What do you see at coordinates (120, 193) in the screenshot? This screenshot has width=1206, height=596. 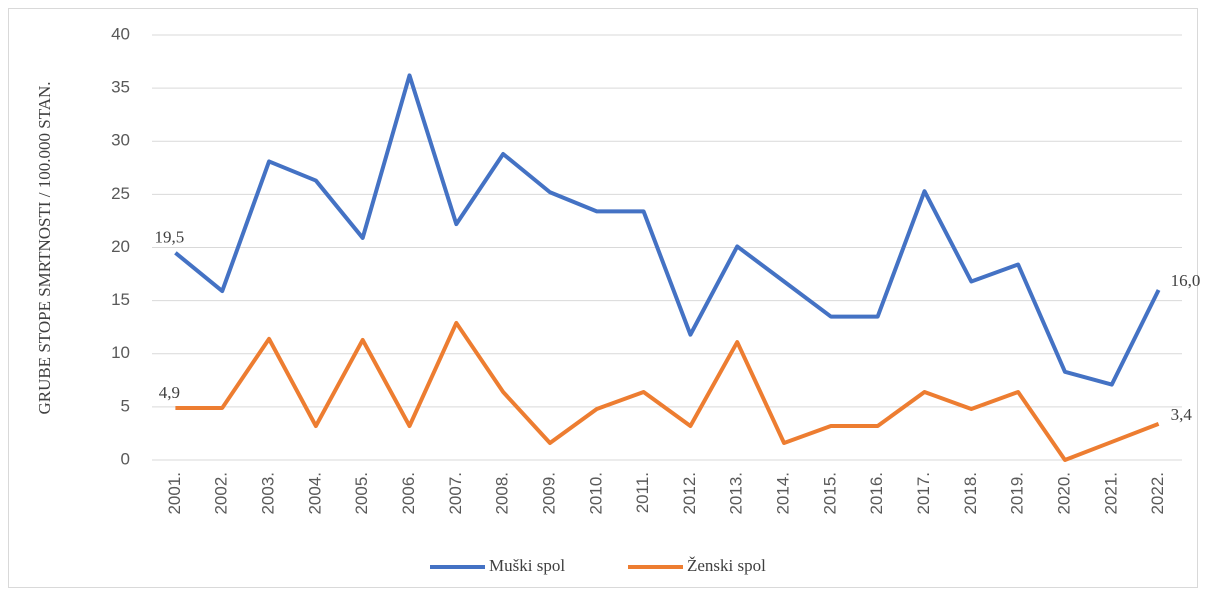 I see `y-tick-label: 25` at bounding box center [120, 193].